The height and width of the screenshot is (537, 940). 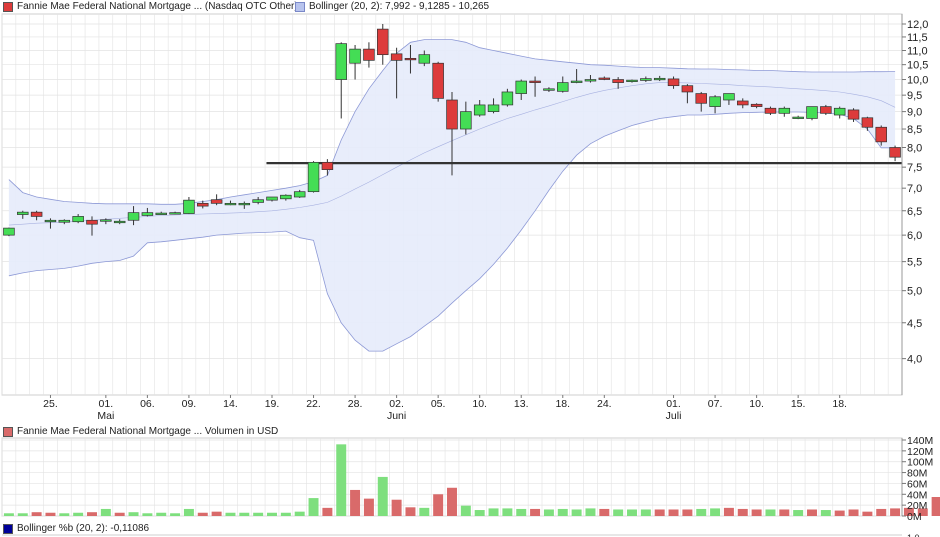 I want to click on price-axis-tick-label: 11,5, so click(x=917, y=38).